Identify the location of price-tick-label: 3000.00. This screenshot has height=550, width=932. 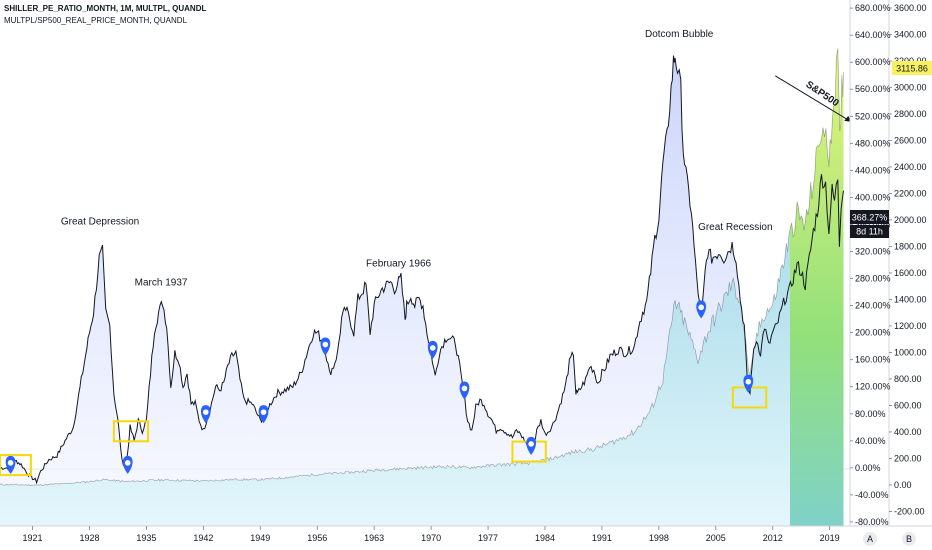
(910, 87).